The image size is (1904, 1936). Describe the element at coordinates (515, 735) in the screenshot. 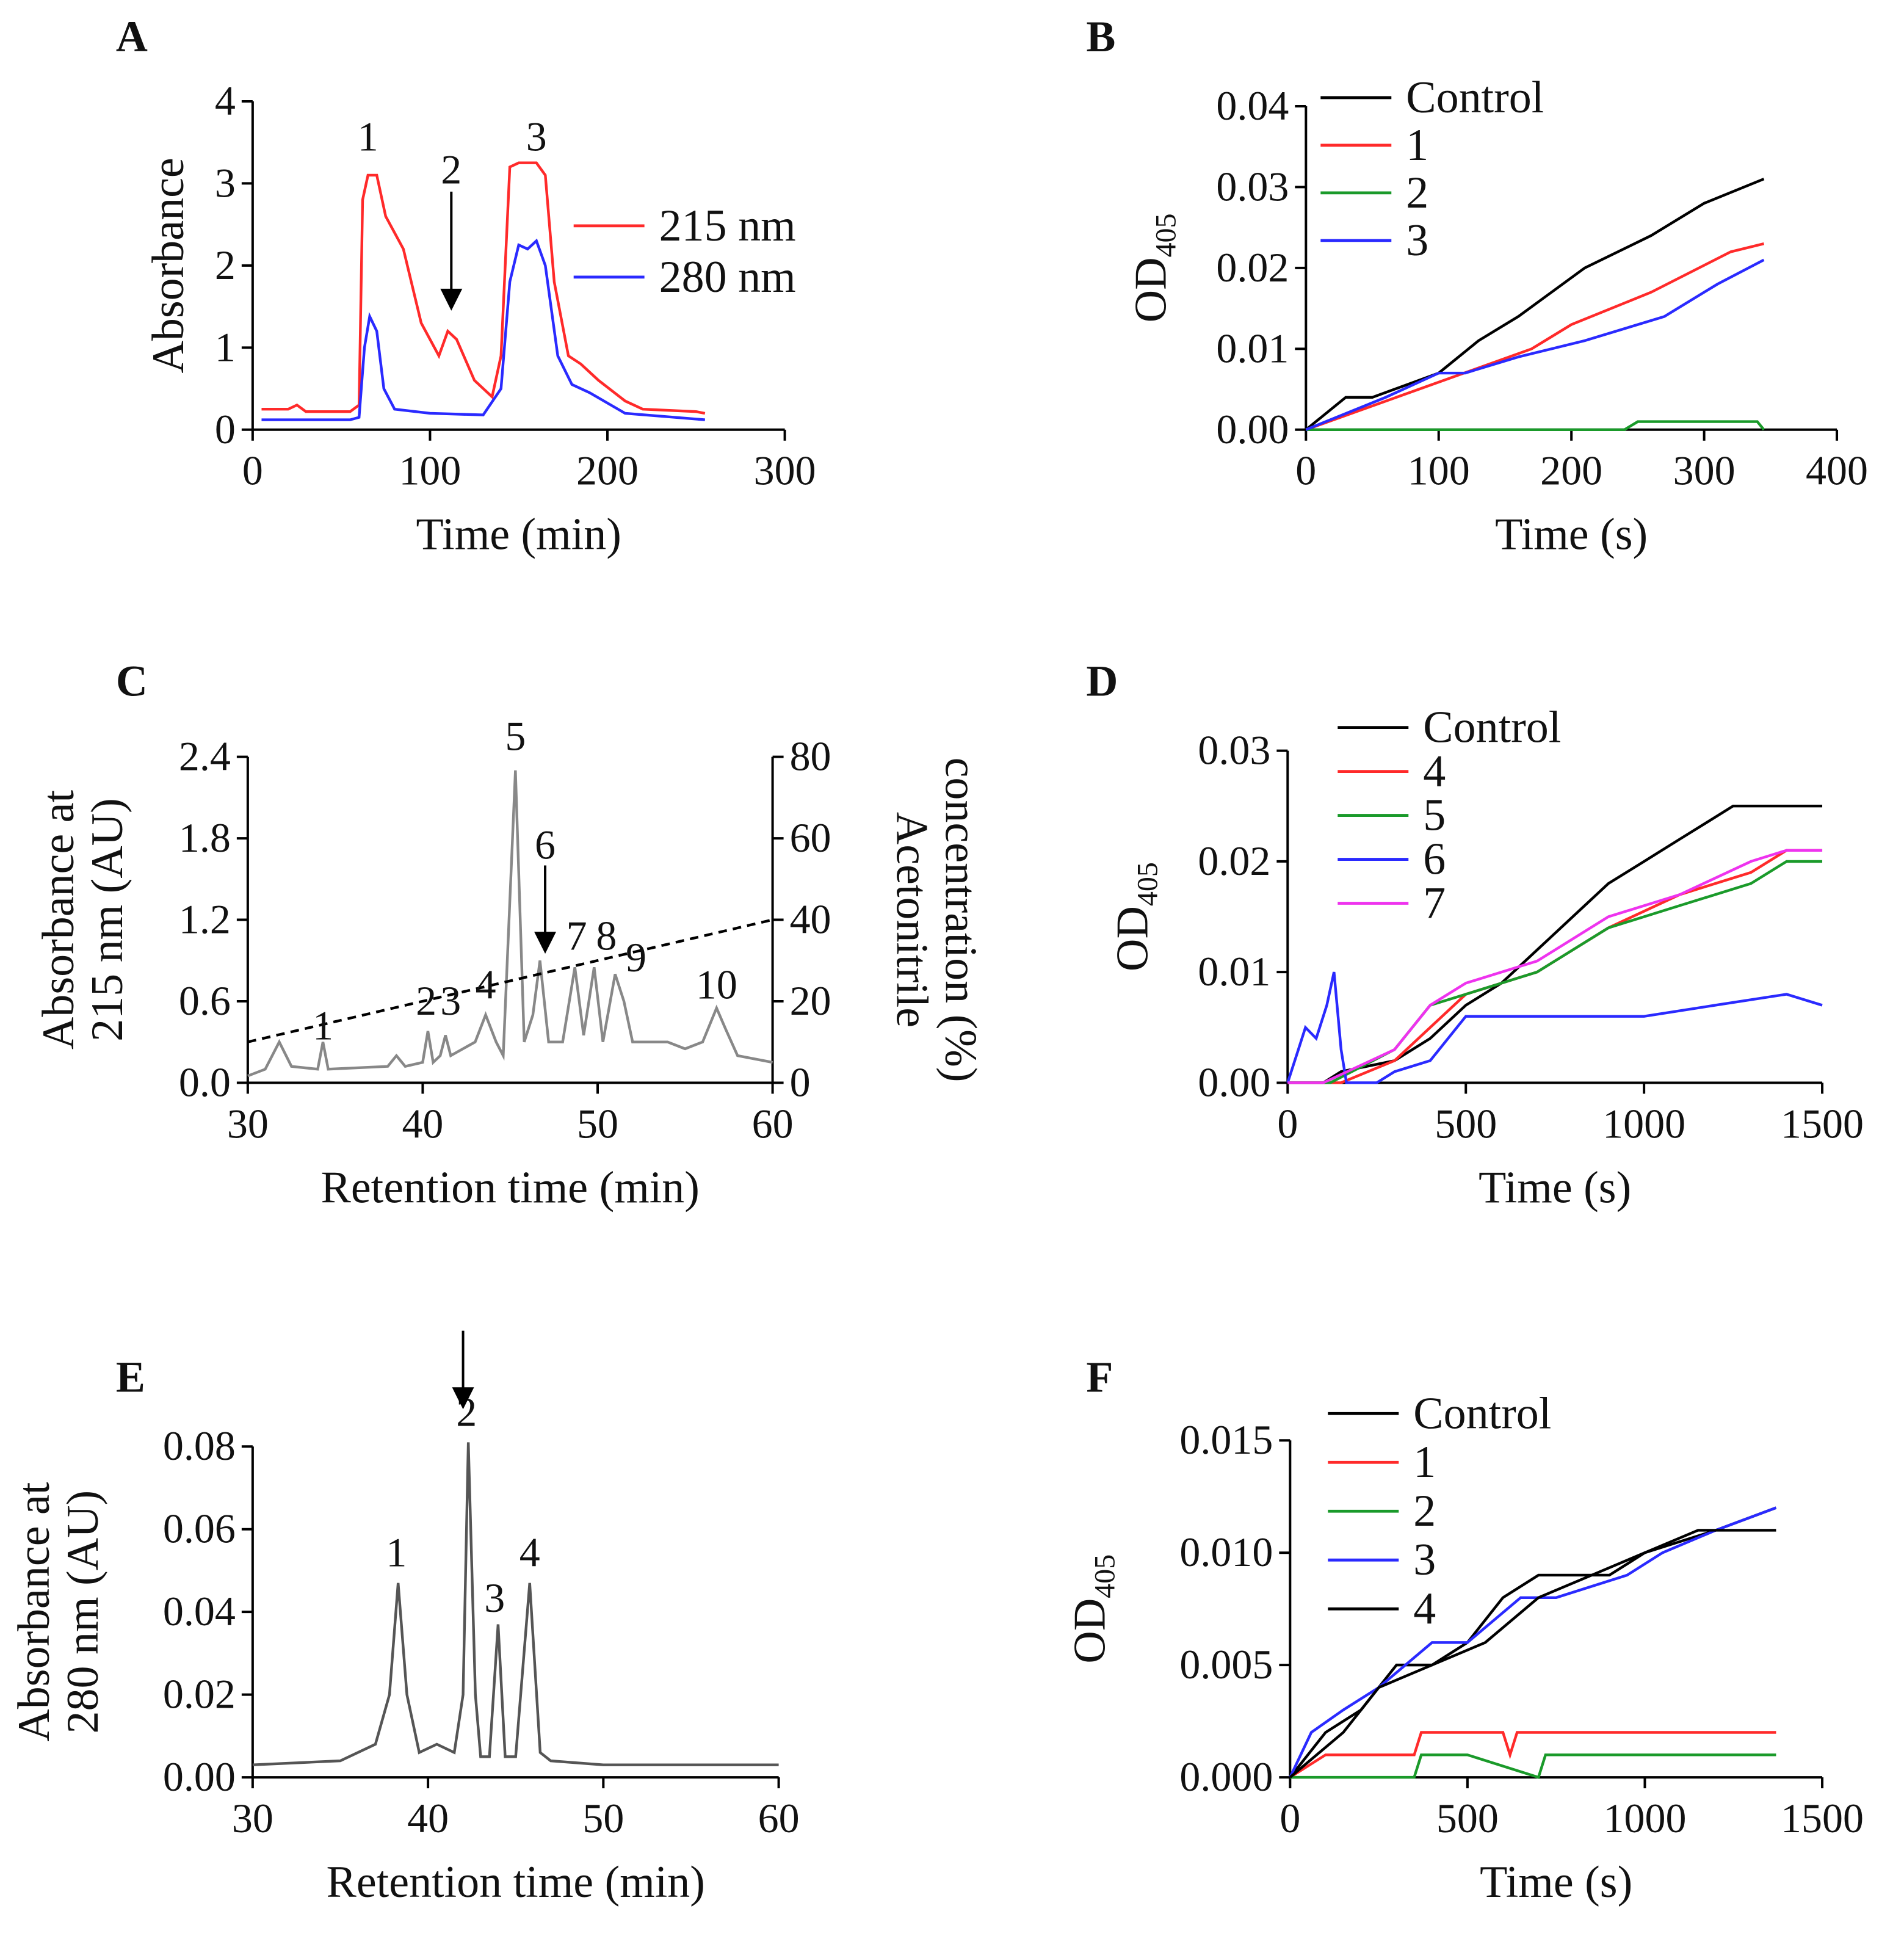

I see `peak-label: 5` at that location.